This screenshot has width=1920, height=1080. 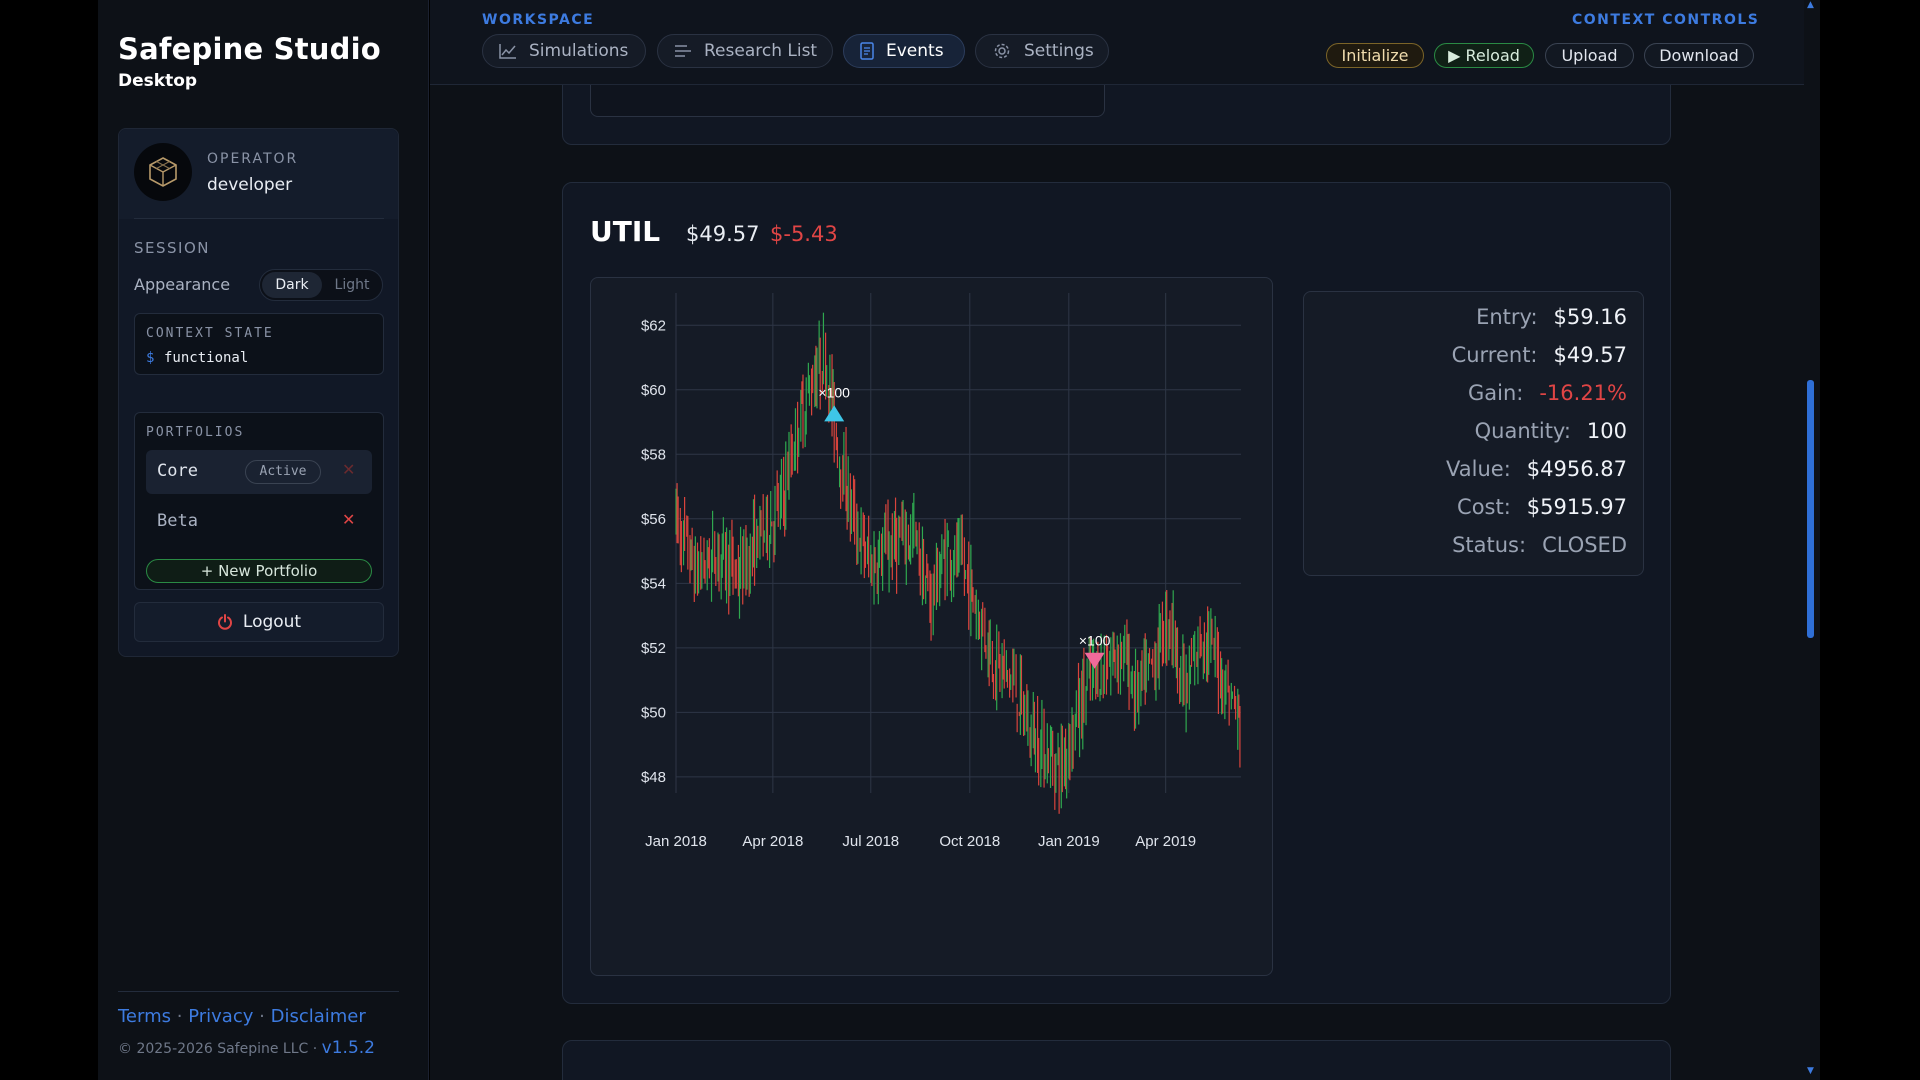 What do you see at coordinates (723, 234) in the screenshot?
I see `event-price: $49.57` at bounding box center [723, 234].